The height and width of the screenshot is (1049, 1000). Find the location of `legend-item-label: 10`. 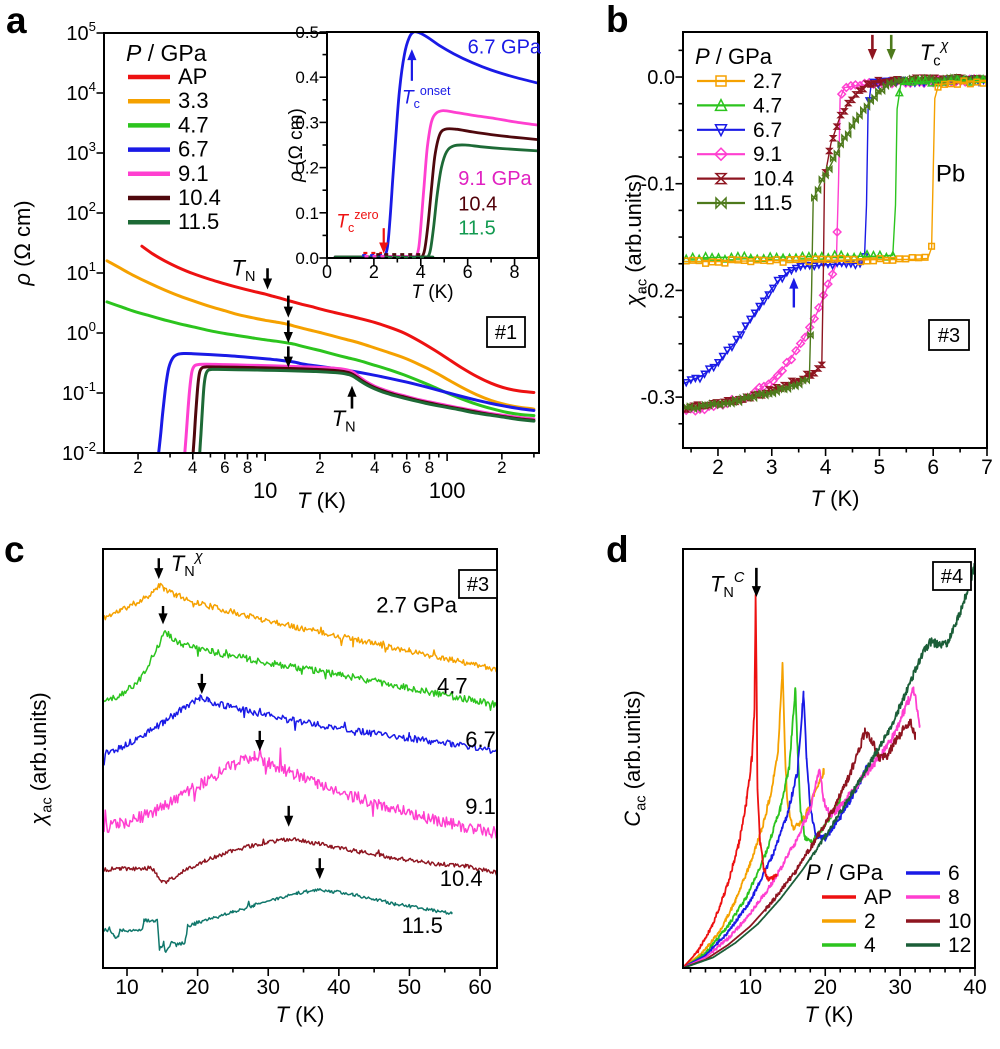

legend-item-label: 10 is located at coordinates (959, 921).